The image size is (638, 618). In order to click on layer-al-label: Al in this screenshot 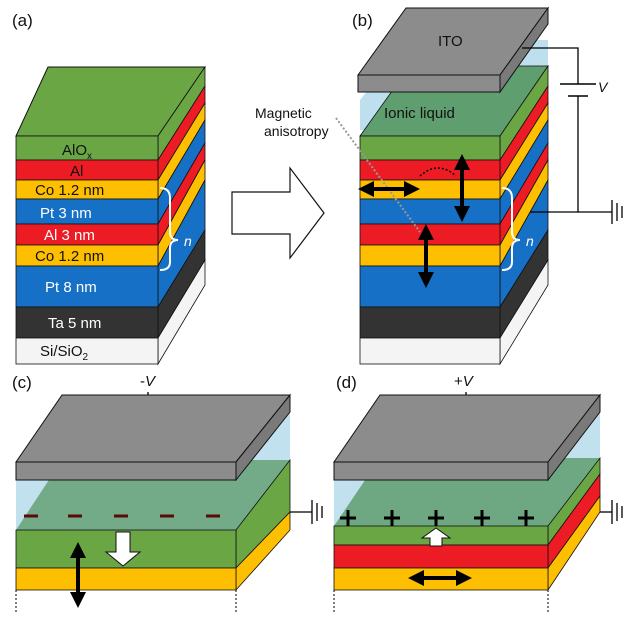, I will do `click(76, 171)`.